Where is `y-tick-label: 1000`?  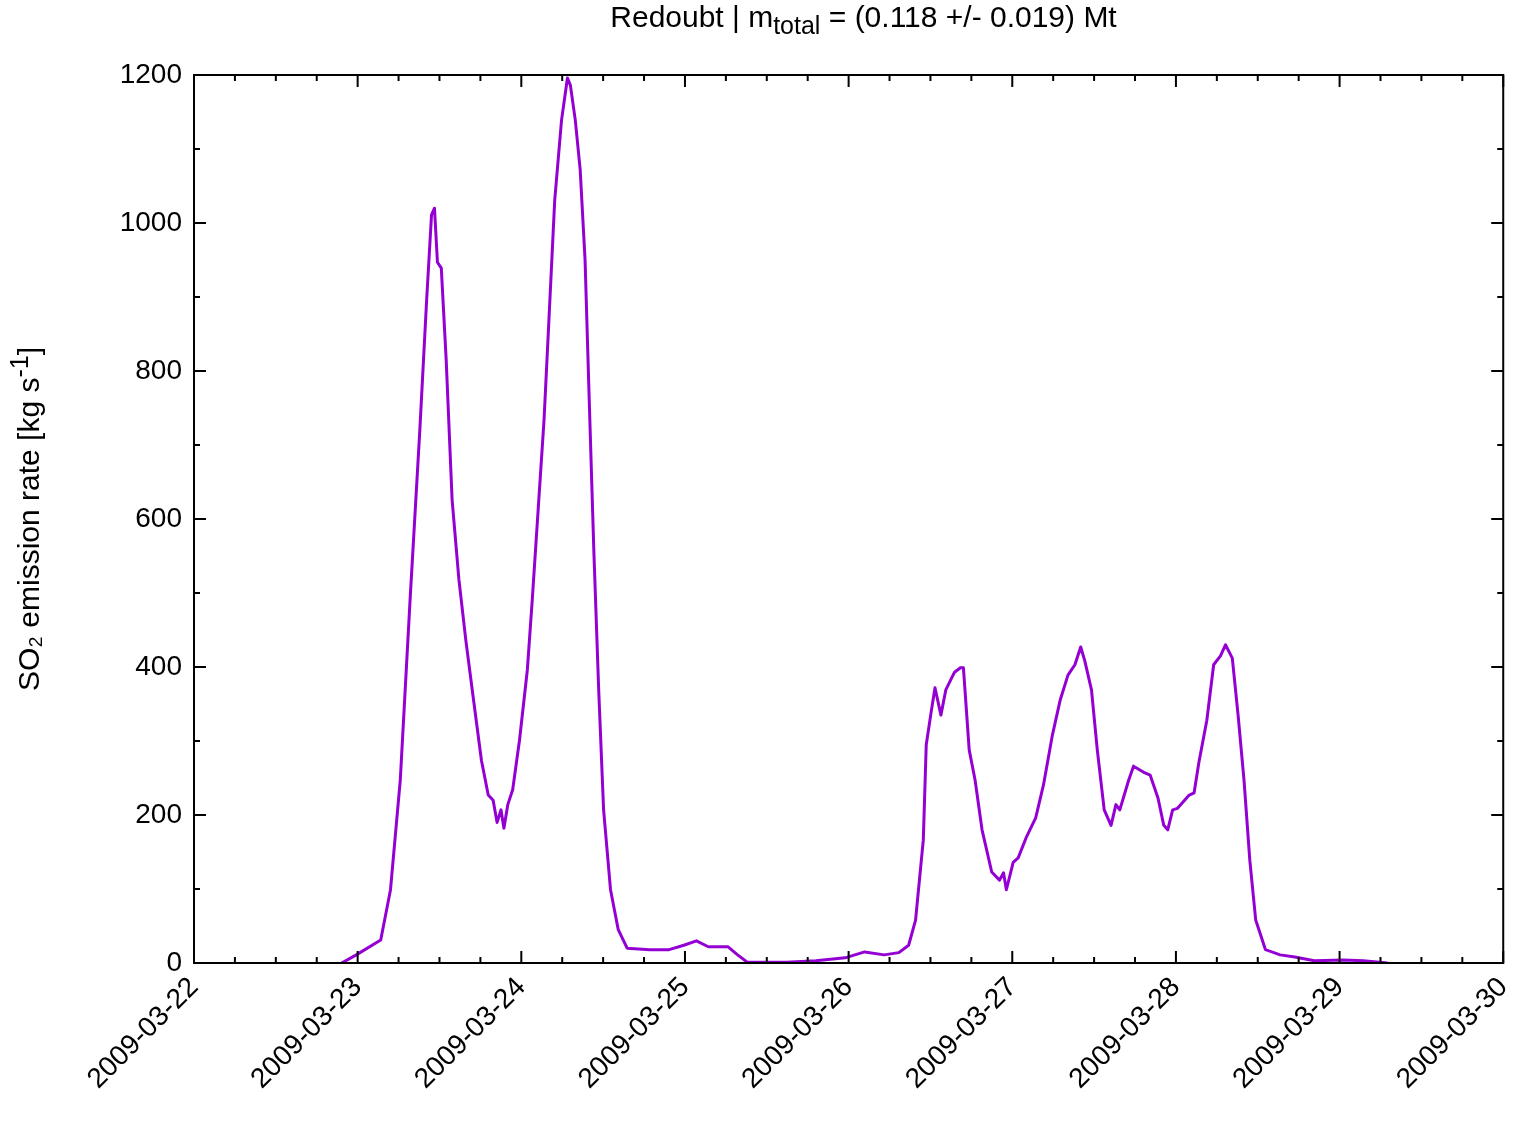
y-tick-label: 1000 is located at coordinates (150, 221).